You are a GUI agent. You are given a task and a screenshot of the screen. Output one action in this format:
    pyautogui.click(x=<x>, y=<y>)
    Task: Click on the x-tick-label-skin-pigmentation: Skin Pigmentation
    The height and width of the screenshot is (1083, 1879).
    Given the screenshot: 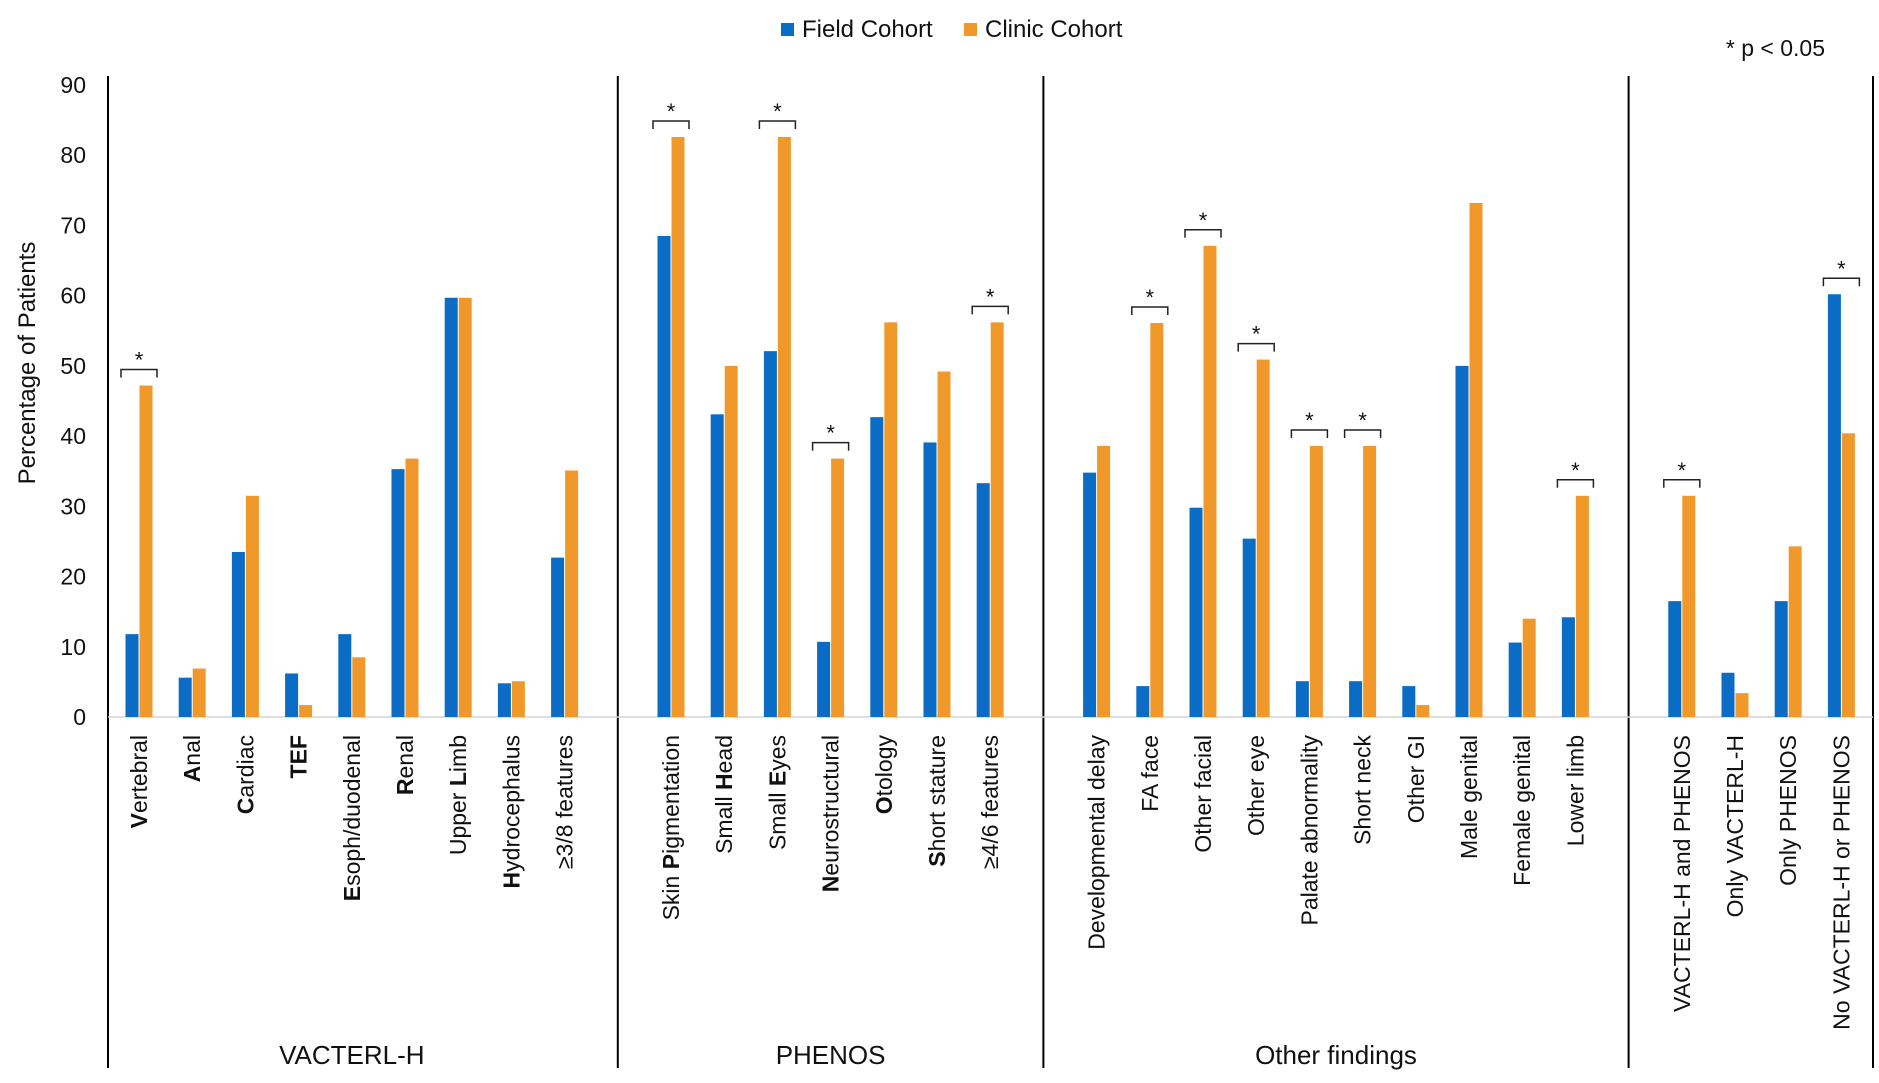 What is the action you would take?
    pyautogui.click(x=671, y=827)
    